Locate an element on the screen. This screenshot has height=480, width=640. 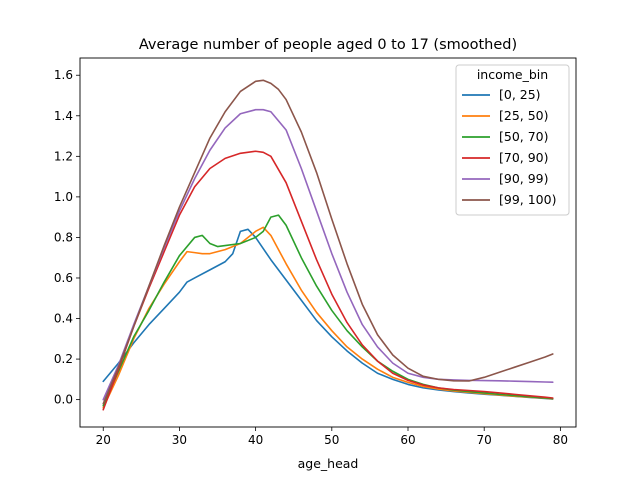
y-tick-label: 1.6 is located at coordinates (63, 75).